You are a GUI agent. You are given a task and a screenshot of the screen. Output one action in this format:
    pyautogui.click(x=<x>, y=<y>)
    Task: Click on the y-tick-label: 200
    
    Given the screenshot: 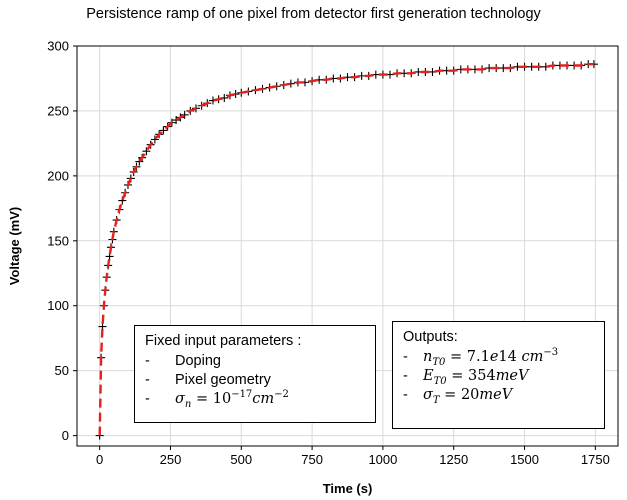 What is the action you would take?
    pyautogui.click(x=58, y=175)
    